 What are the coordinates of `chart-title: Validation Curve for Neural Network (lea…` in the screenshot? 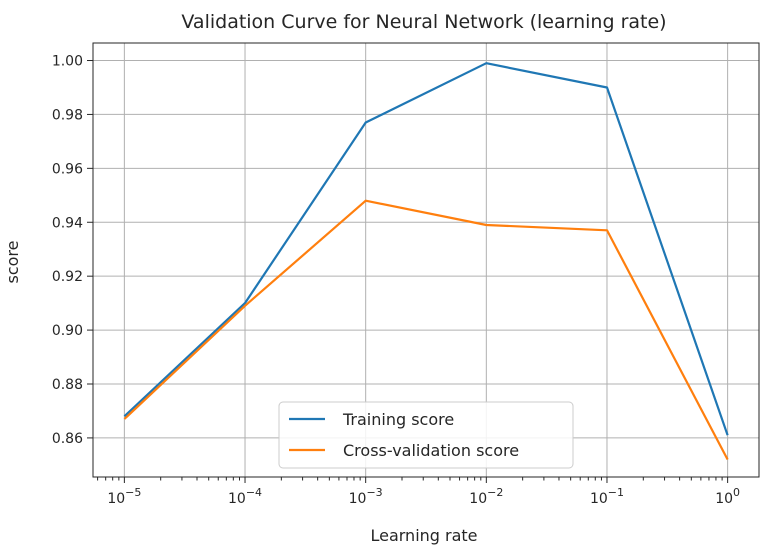 It's located at (423, 22).